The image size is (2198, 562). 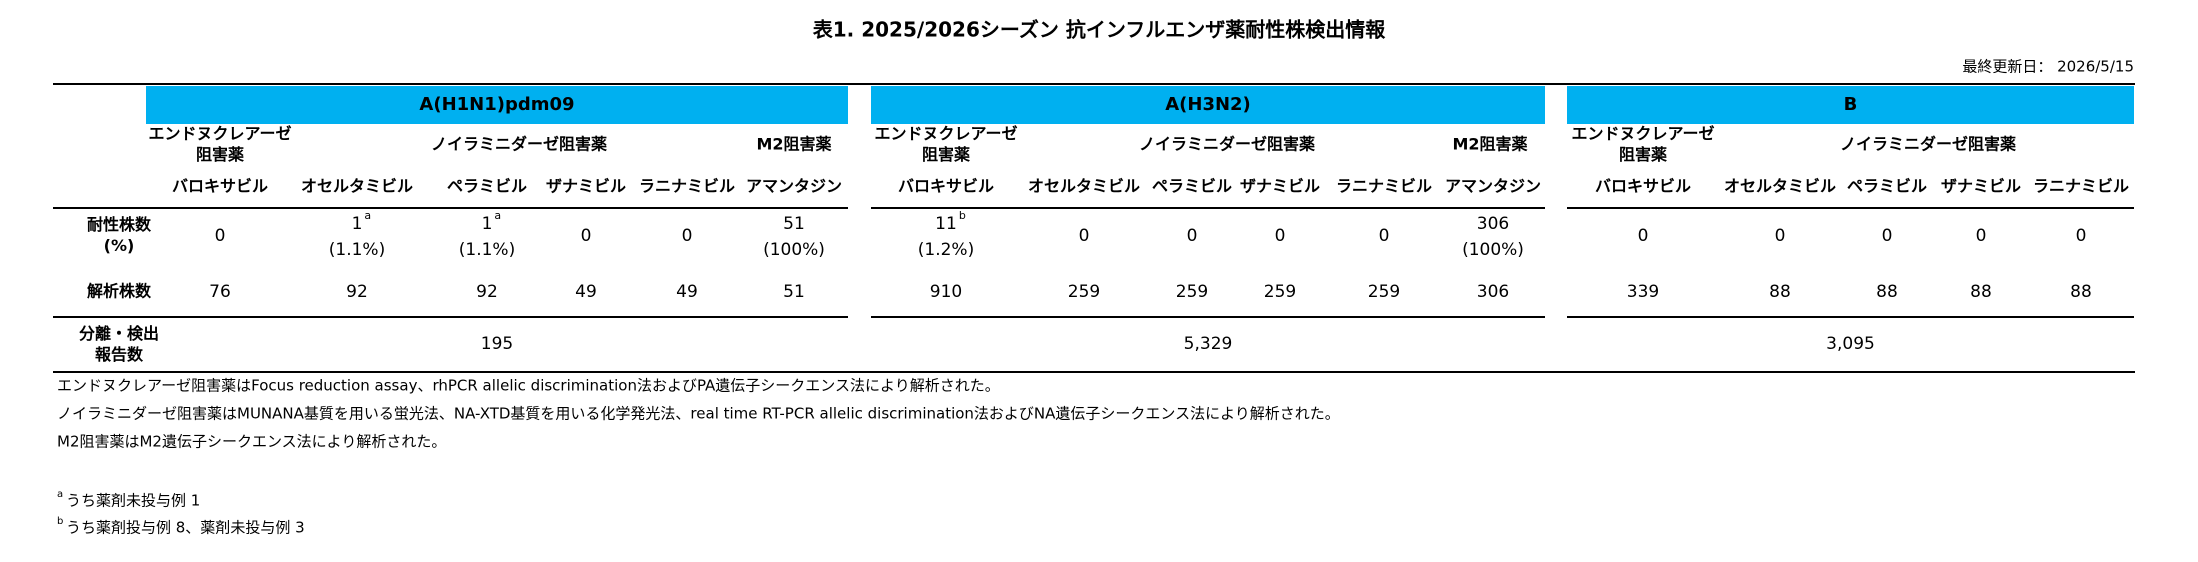 I want to click on analyzed-count: 910, so click(x=946, y=292).